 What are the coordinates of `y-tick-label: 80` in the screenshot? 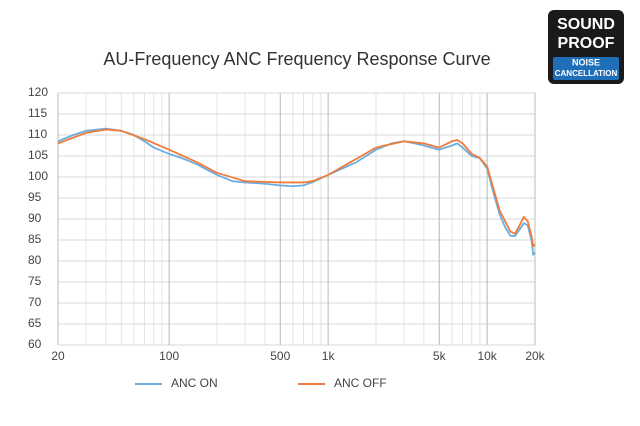 It's located at (35, 260).